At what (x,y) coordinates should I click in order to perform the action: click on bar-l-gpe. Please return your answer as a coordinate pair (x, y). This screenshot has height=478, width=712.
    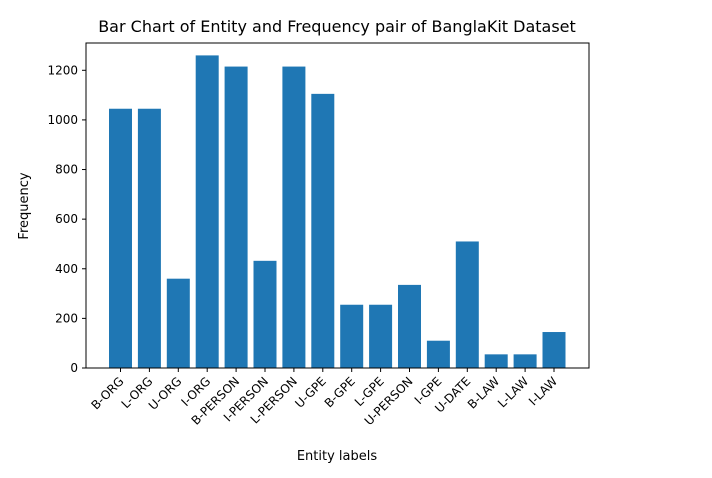
    Looking at the image, I should click on (381, 336).